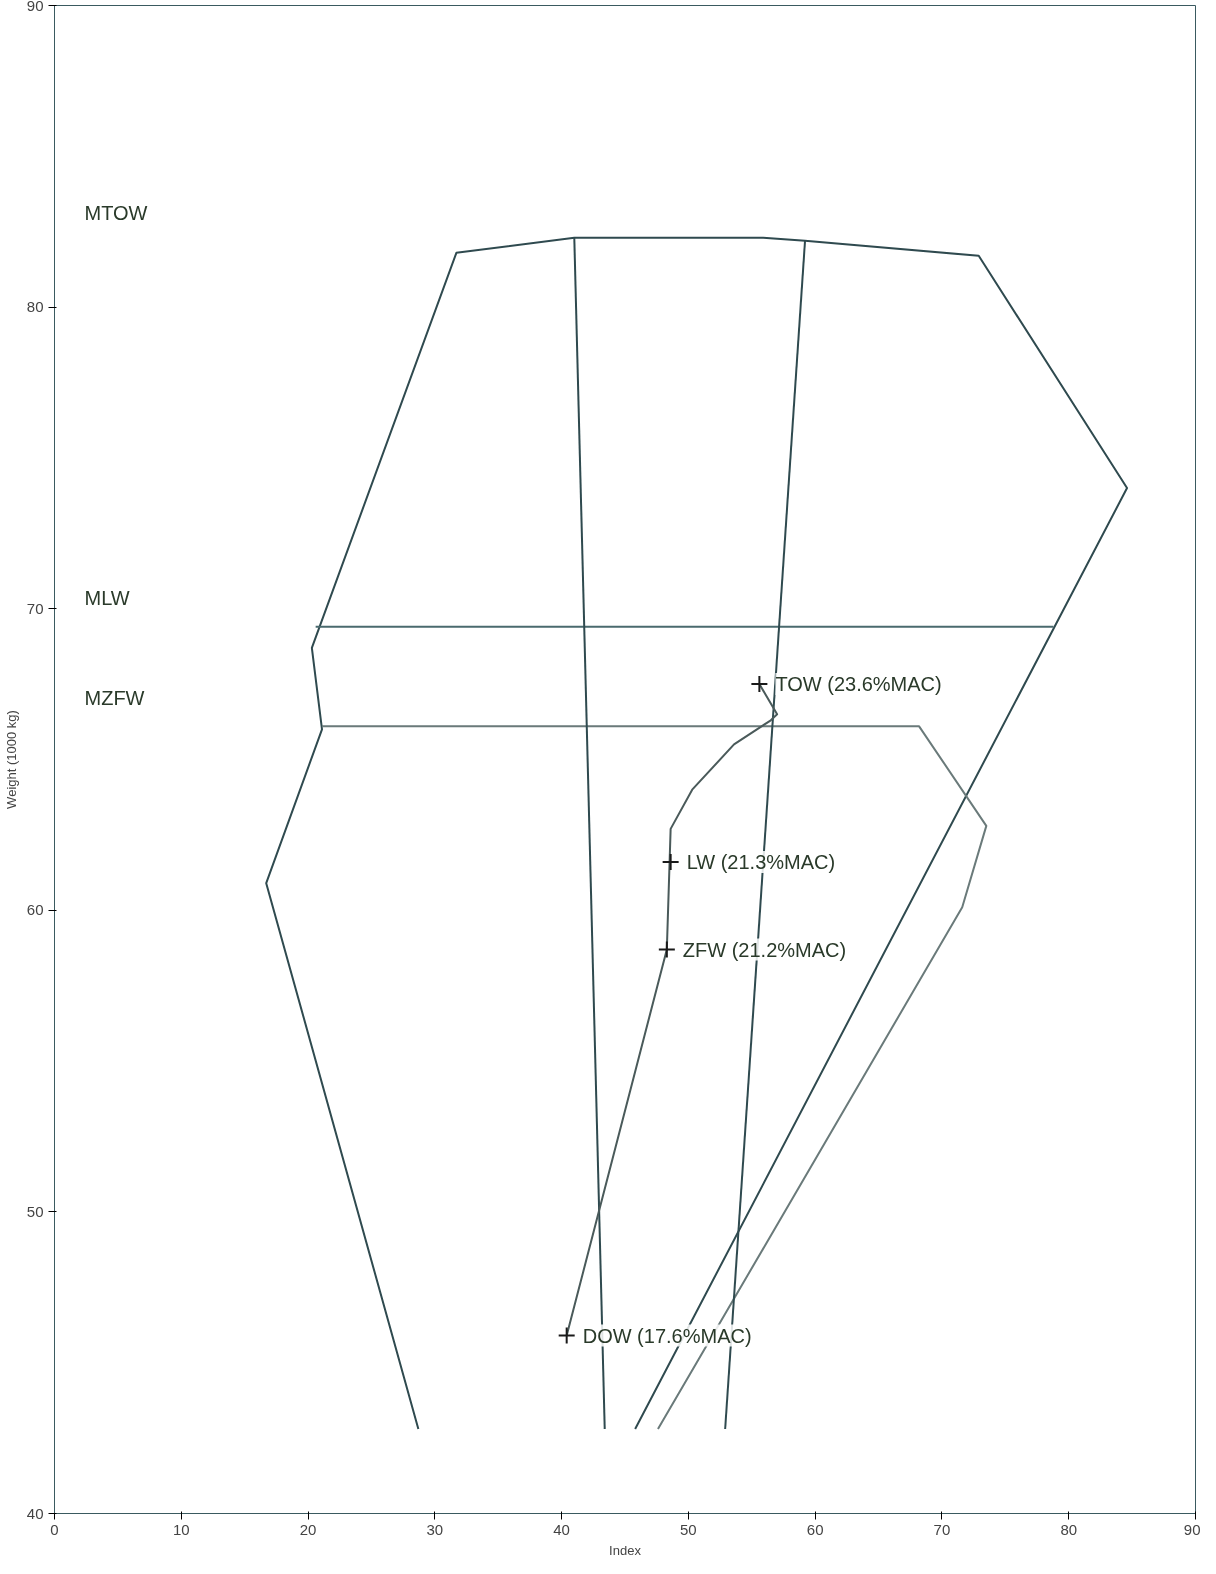  What do you see at coordinates (942, 1529) in the screenshot?
I see `x-tick-label: 70` at bounding box center [942, 1529].